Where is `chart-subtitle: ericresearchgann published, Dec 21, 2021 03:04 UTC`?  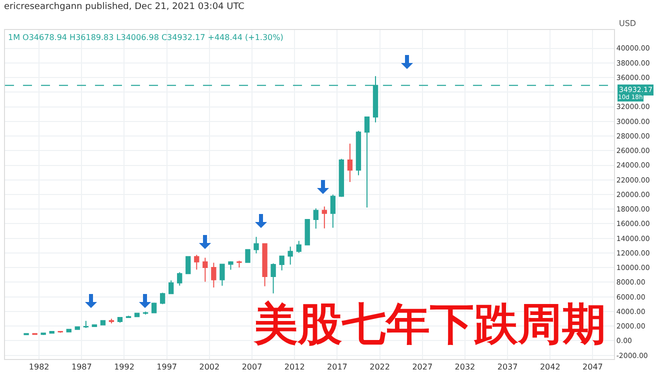 chart-subtitle: ericresearchgann published, Dec 21, 2021 03:04 UTC is located at coordinates (124, 7).